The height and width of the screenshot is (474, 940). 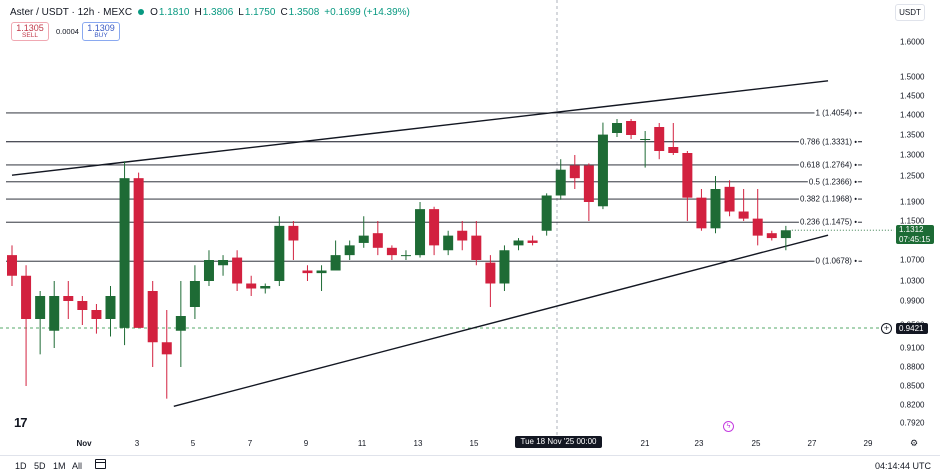 What do you see at coordinates (910, 12) in the screenshot?
I see `currency-button: USDT` at bounding box center [910, 12].